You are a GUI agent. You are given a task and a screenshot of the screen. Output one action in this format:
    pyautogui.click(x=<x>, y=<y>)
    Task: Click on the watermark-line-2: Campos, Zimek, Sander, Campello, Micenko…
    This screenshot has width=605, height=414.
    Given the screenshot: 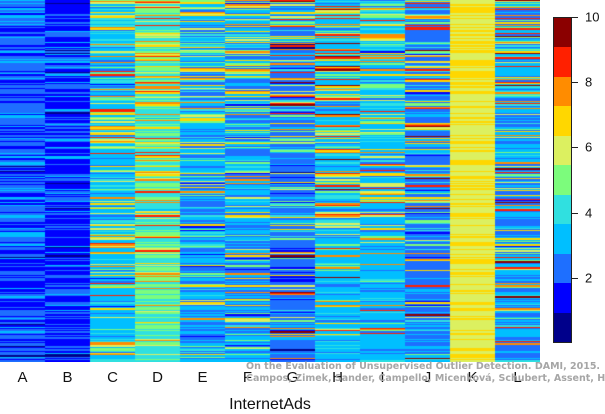 What is the action you would take?
    pyautogui.click(x=425, y=378)
    